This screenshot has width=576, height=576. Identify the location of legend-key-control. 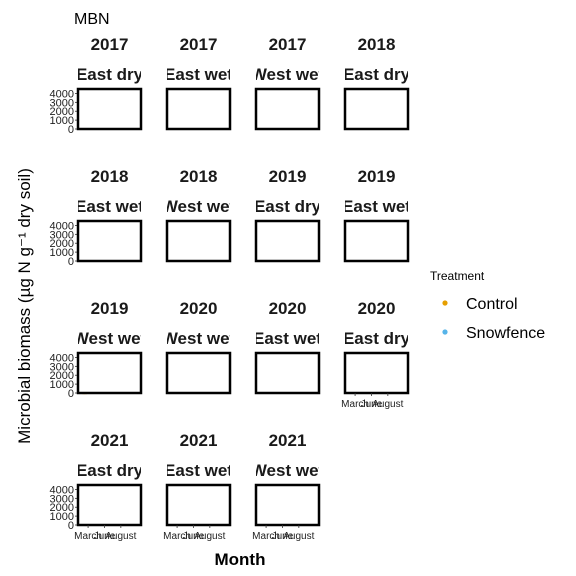
(445, 303).